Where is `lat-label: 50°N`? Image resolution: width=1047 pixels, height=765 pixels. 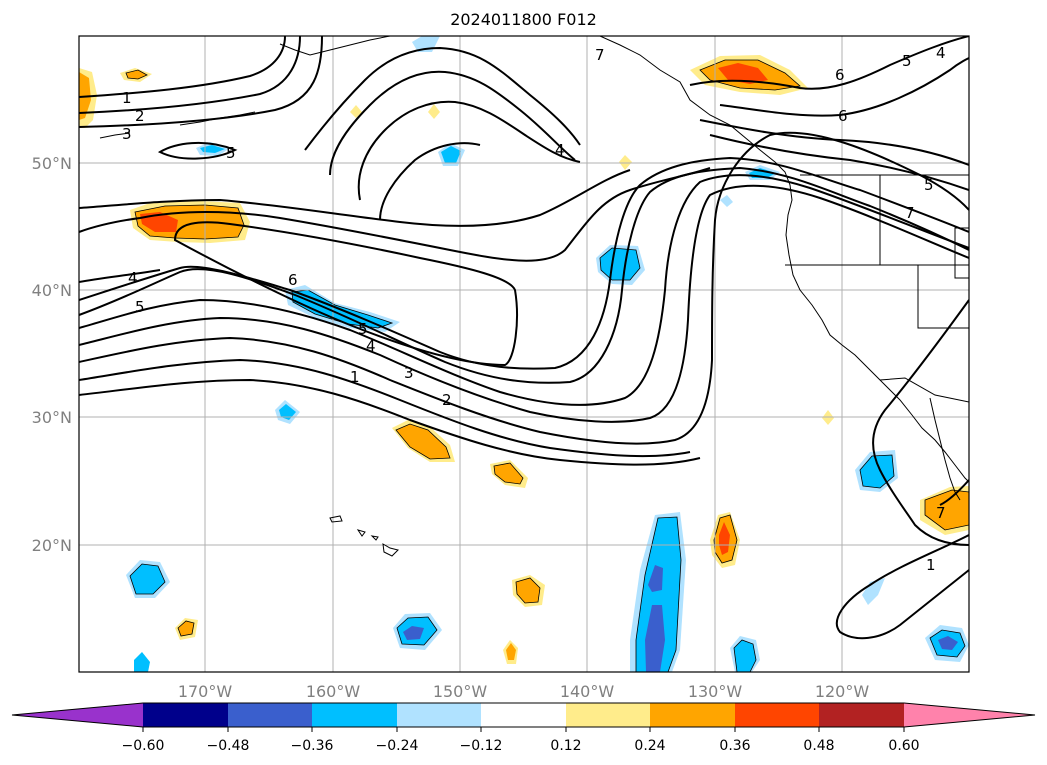 lat-label: 50°N is located at coordinates (52, 163).